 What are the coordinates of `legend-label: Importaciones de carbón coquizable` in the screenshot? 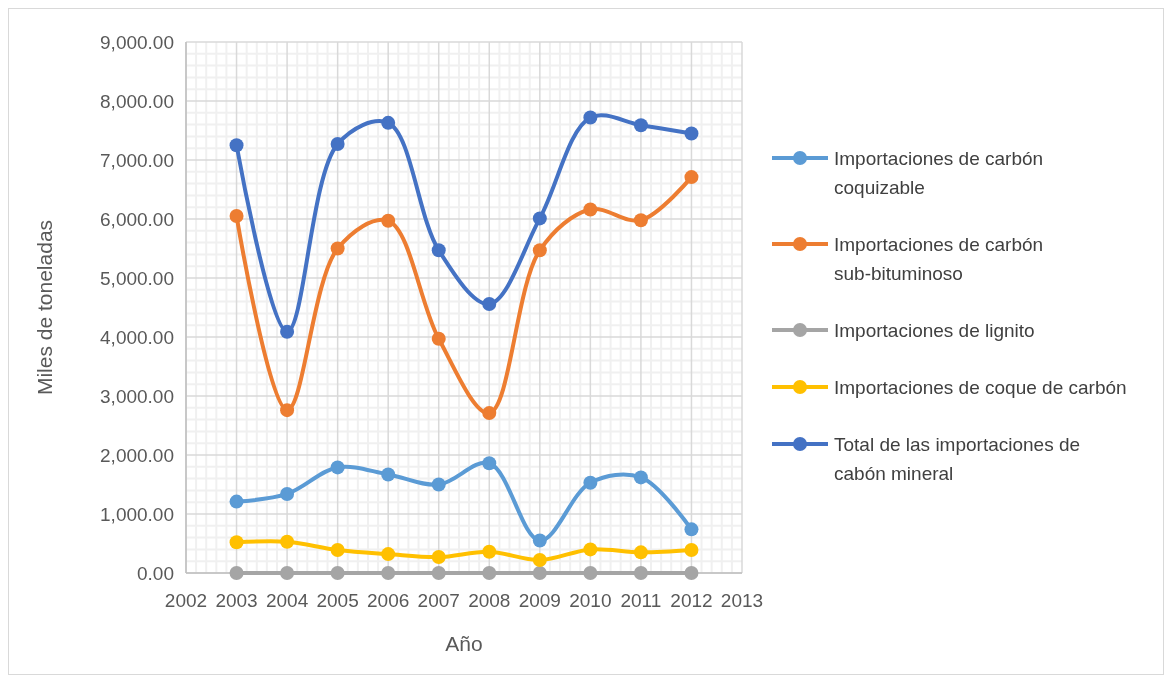 It's located at (939, 173).